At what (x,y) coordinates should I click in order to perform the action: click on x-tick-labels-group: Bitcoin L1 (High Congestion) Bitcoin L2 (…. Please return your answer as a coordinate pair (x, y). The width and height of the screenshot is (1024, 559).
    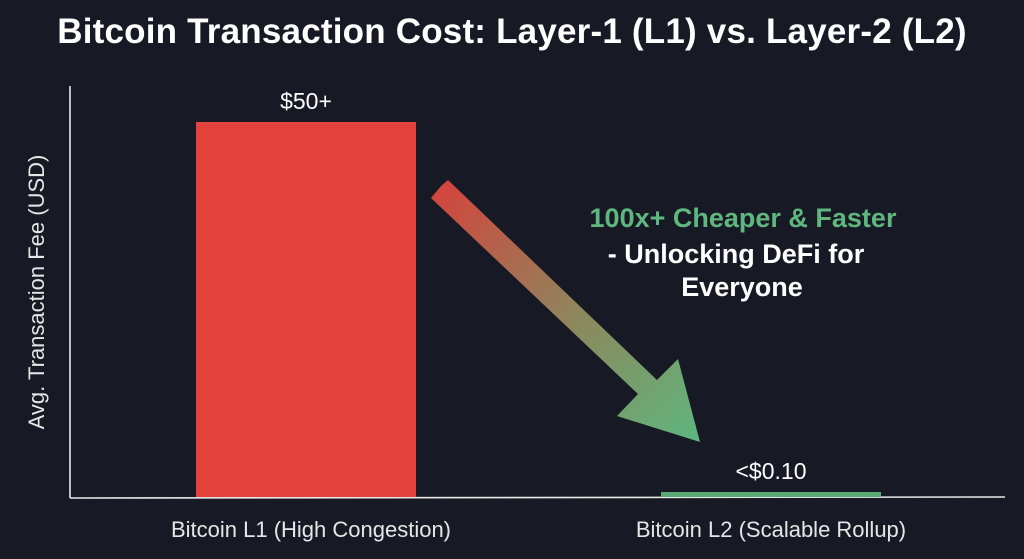
    Looking at the image, I should click on (538, 529).